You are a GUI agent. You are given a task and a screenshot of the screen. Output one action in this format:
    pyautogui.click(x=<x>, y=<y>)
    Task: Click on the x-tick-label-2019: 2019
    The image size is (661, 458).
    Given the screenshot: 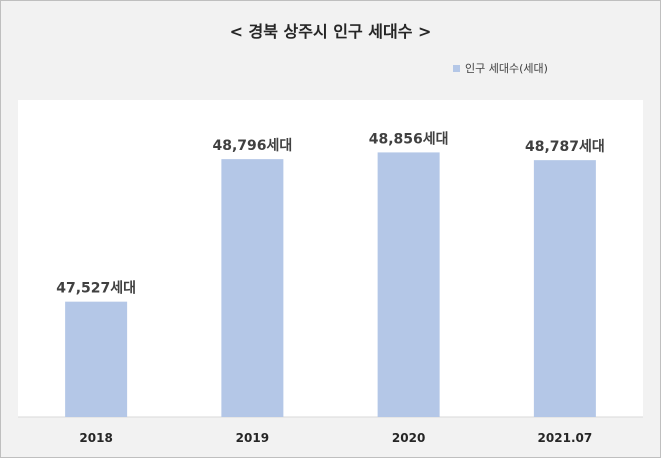 What is the action you would take?
    pyautogui.click(x=252, y=438)
    